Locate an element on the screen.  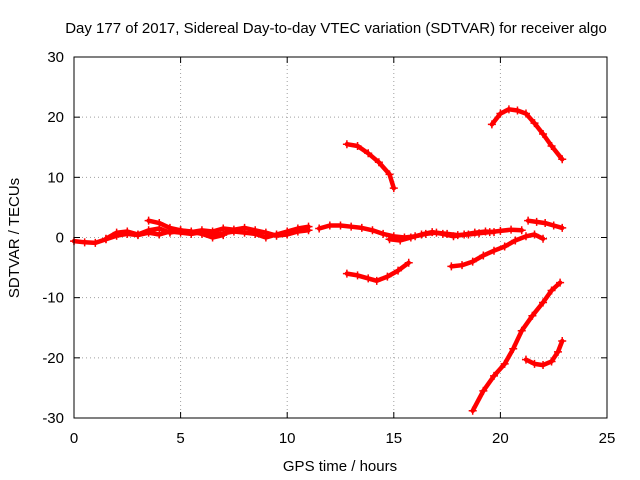
series-prn-k is located at coordinates (516, 346).